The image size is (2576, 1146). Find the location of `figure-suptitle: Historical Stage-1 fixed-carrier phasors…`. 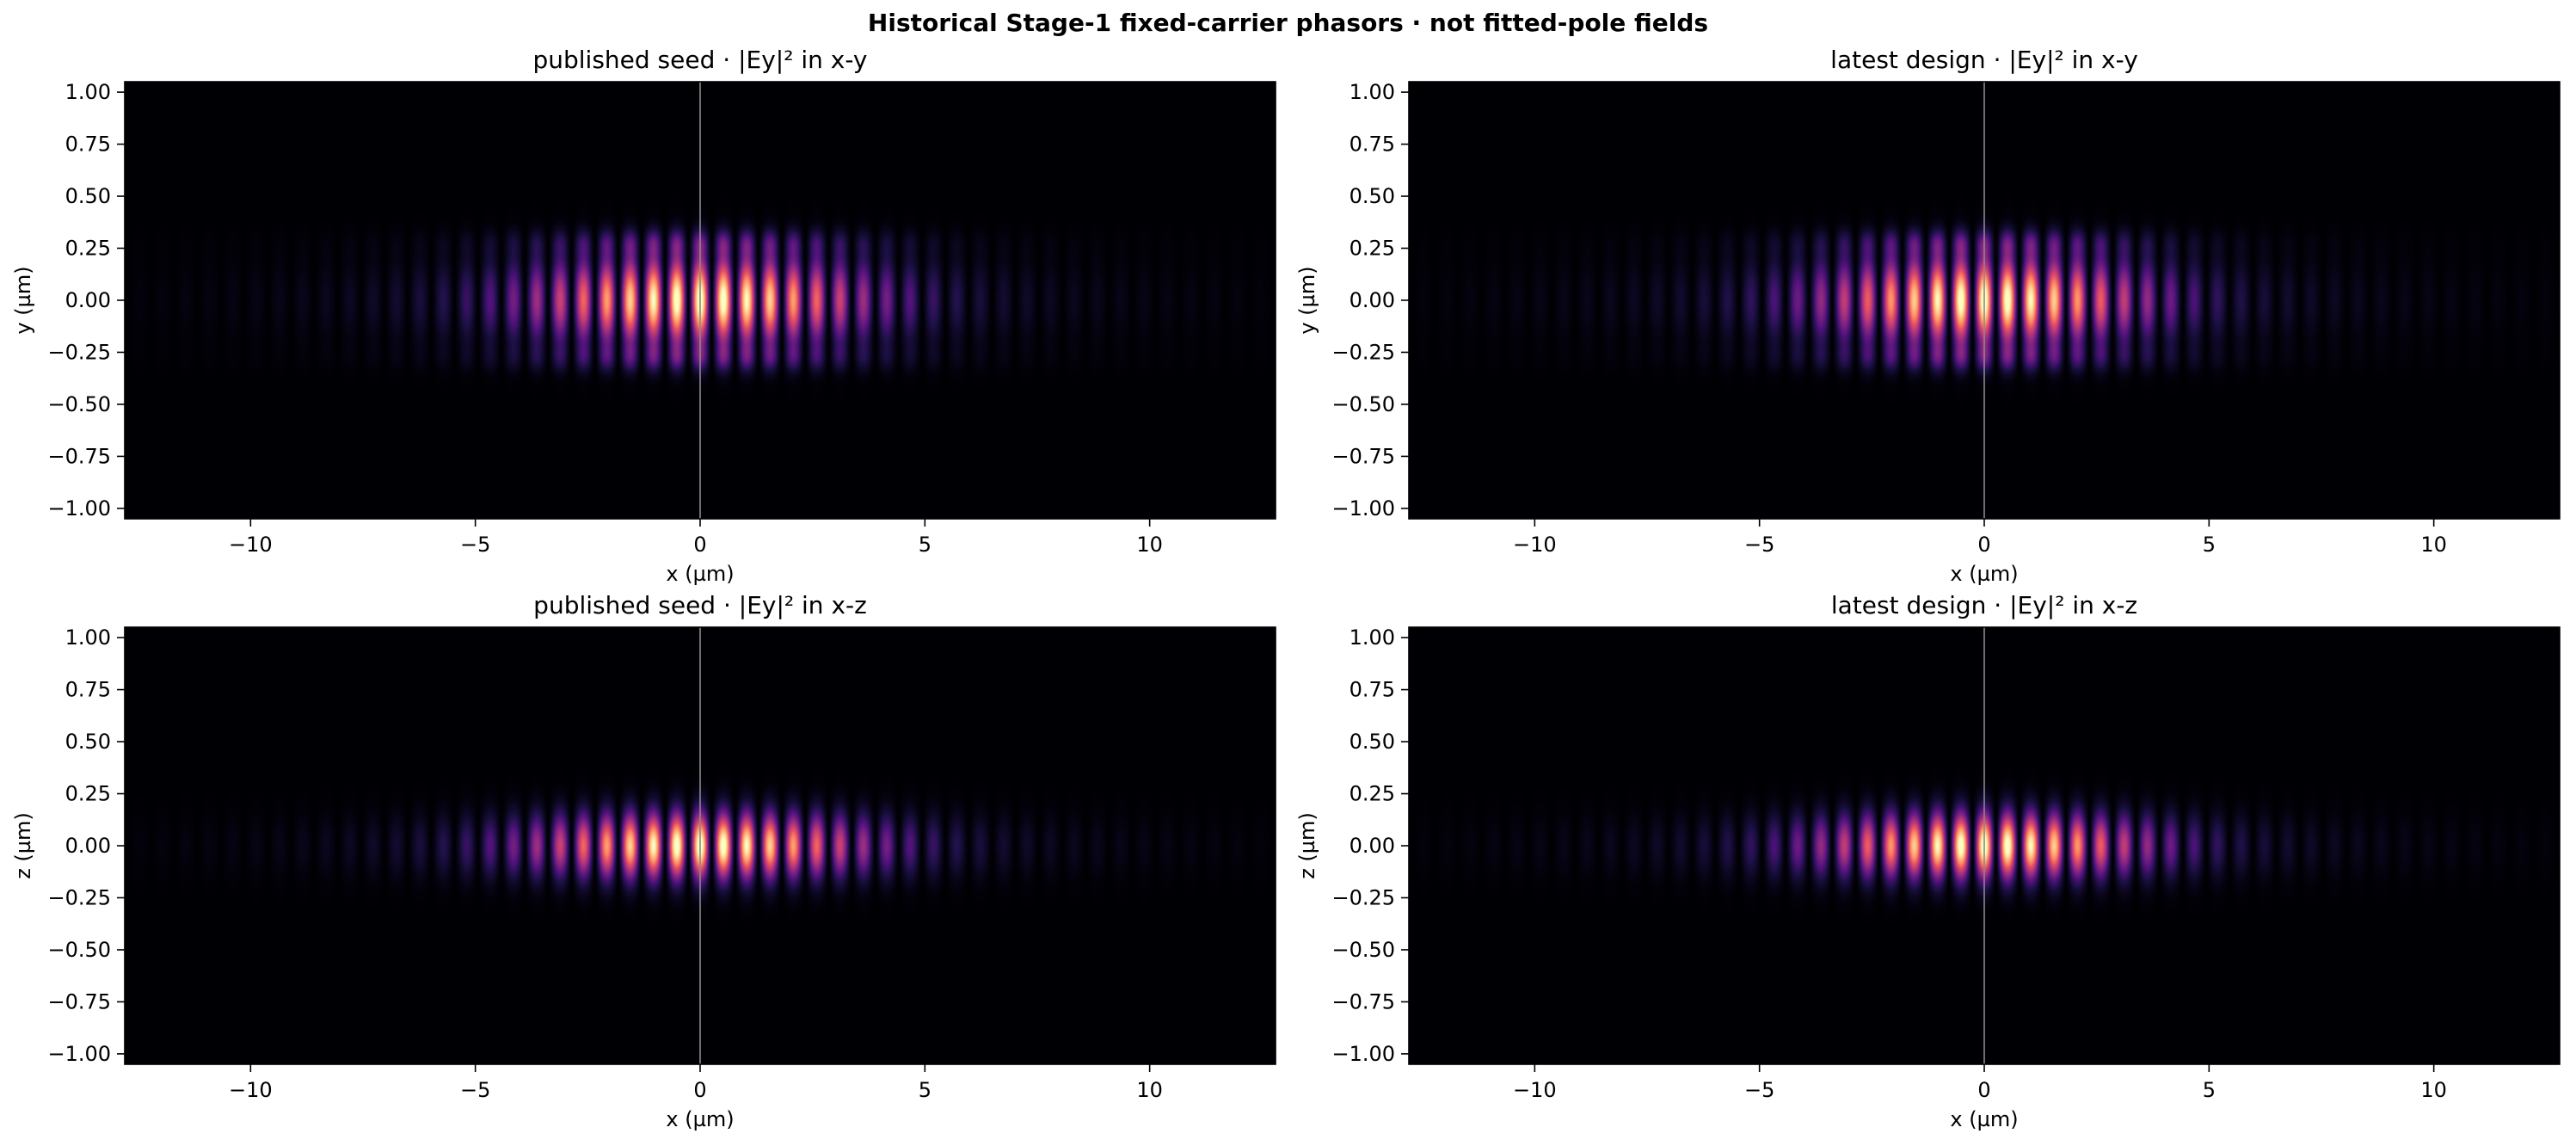

figure-suptitle: Historical Stage-1 fixed-carrier phasors… is located at coordinates (1288, 23).